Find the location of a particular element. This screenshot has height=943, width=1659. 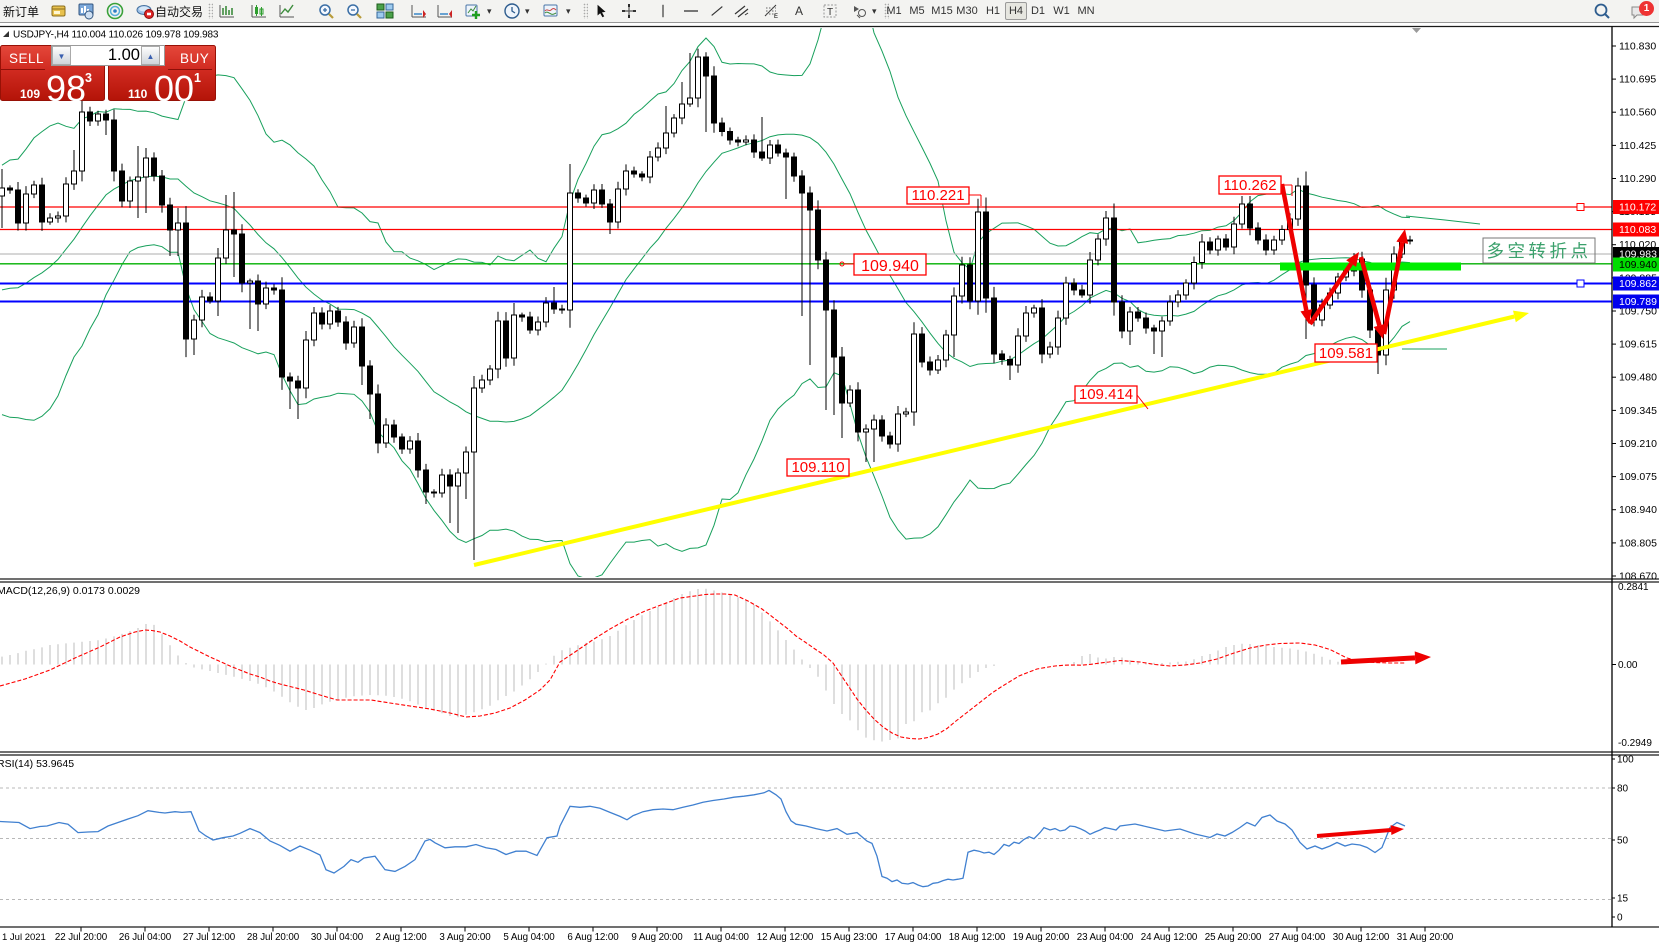

svg-text: 9 Aug 20:00 is located at coordinates (657, 937).